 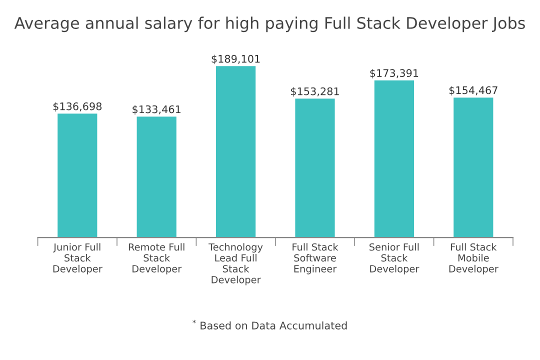 What do you see at coordinates (236, 59) in the screenshot?
I see `data-label: $189,101` at bounding box center [236, 59].